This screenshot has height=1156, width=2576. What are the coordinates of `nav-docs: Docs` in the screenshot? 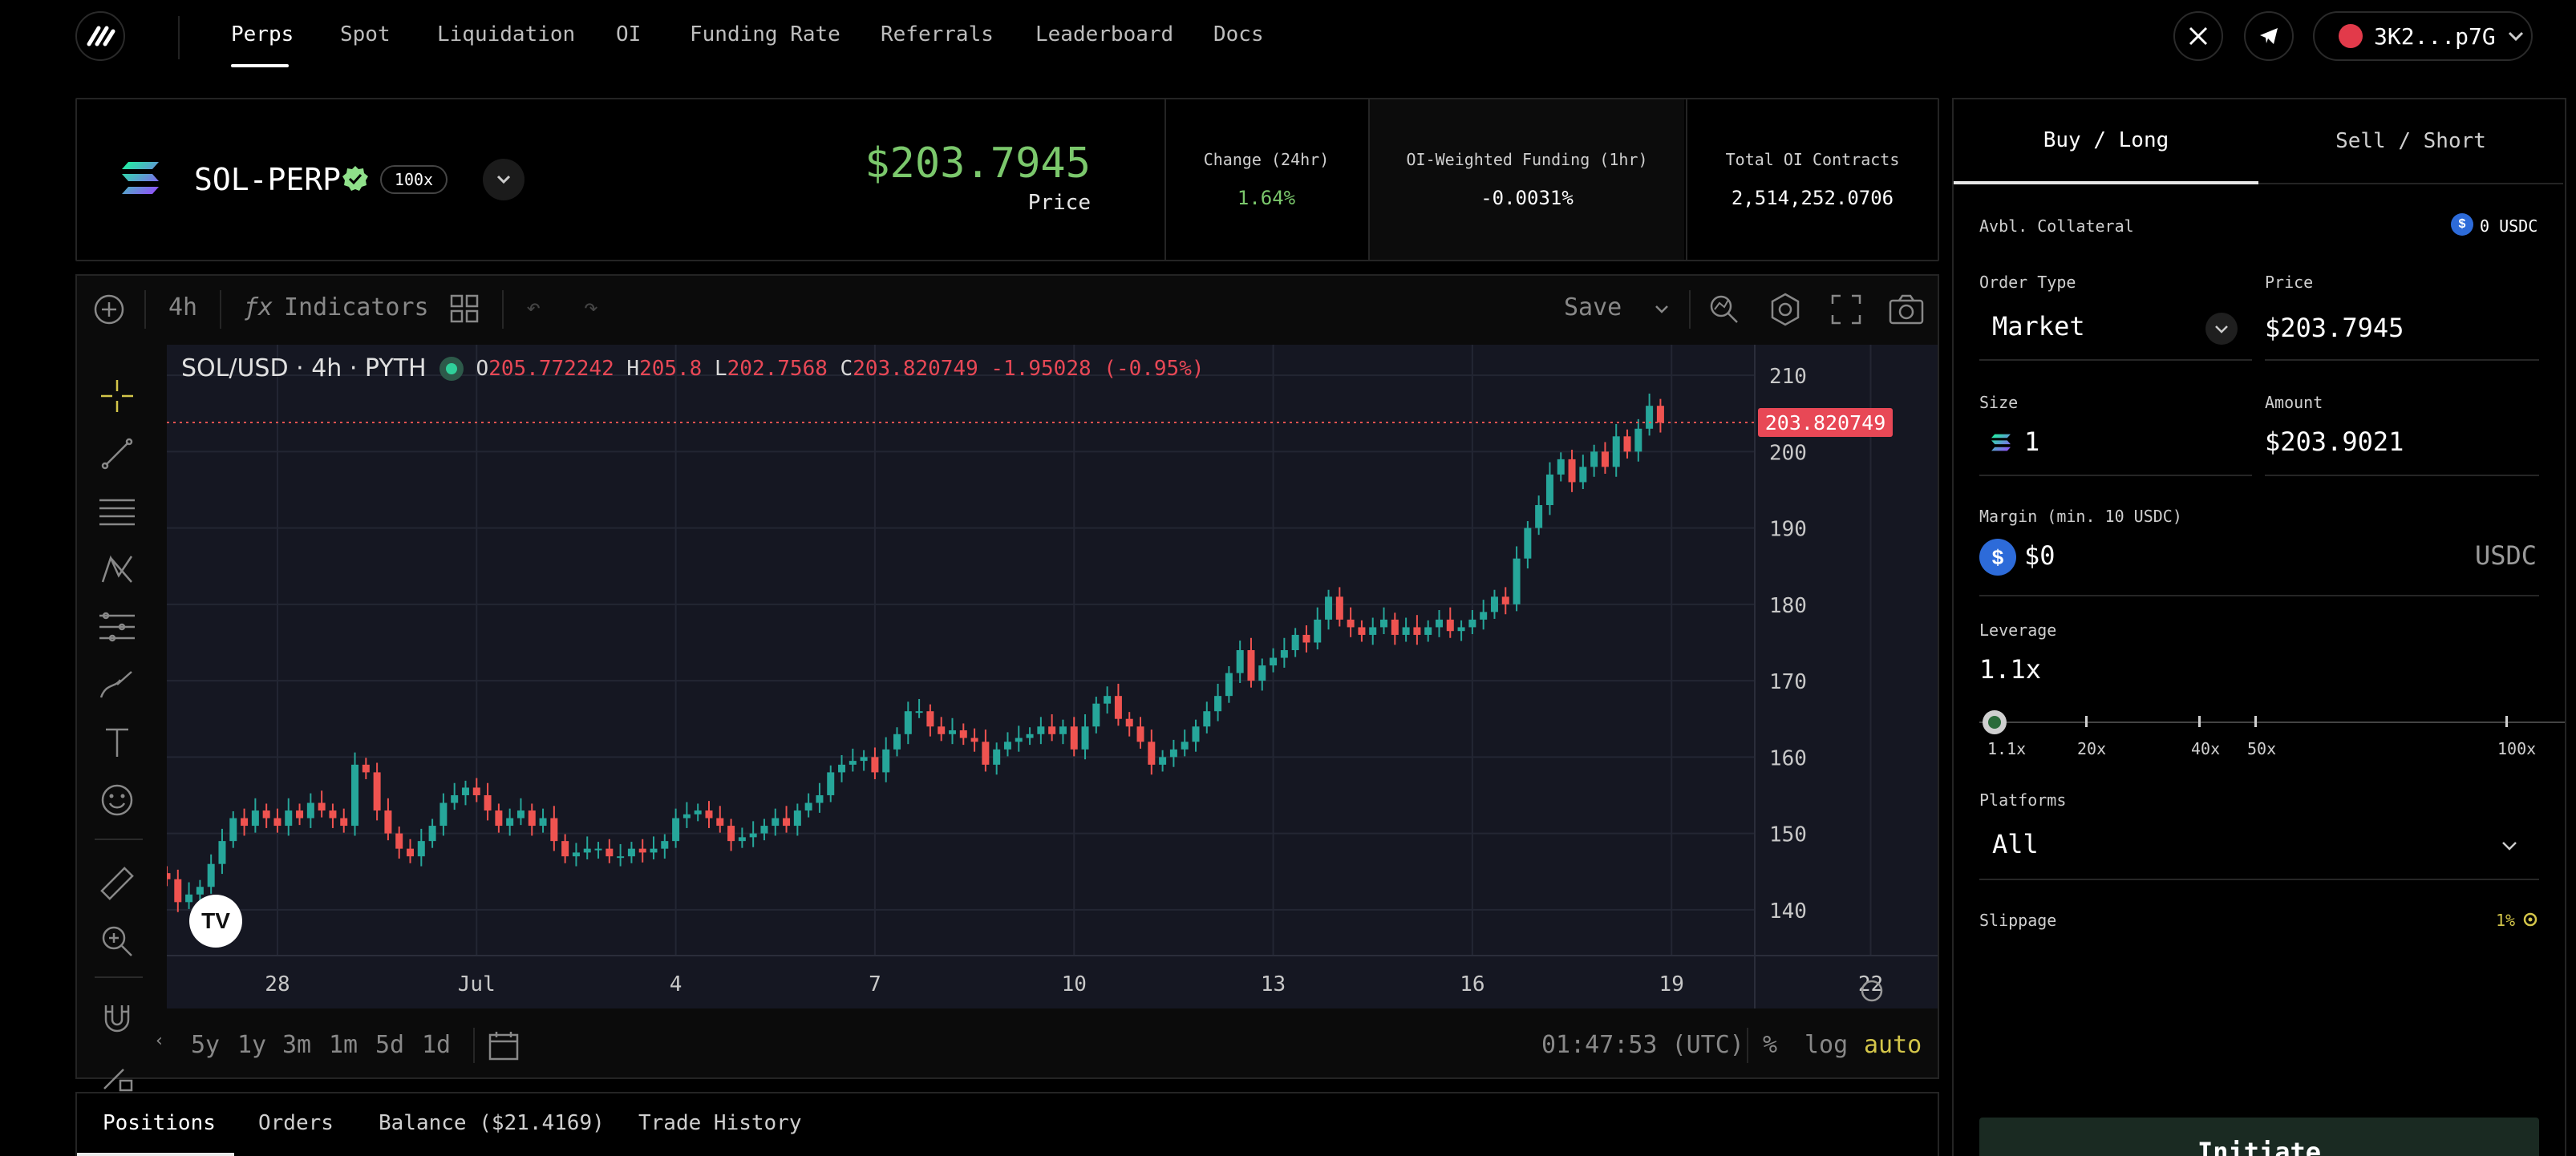 It's located at (1238, 34).